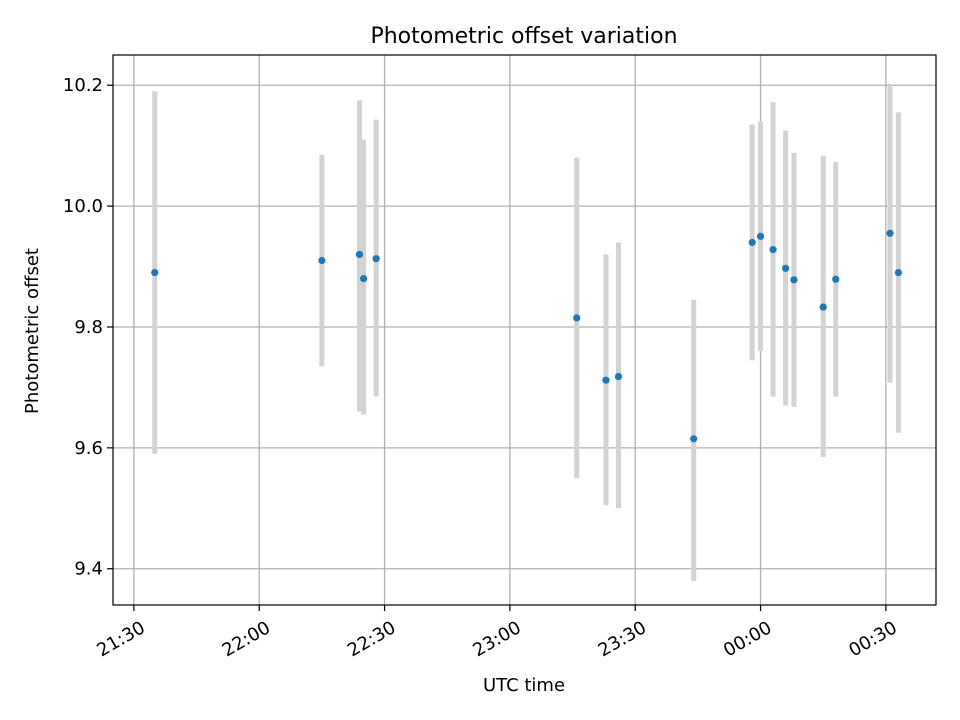 This screenshot has width=960, height=720. What do you see at coordinates (524, 685) in the screenshot?
I see `x-axis-label: UTC time` at bounding box center [524, 685].